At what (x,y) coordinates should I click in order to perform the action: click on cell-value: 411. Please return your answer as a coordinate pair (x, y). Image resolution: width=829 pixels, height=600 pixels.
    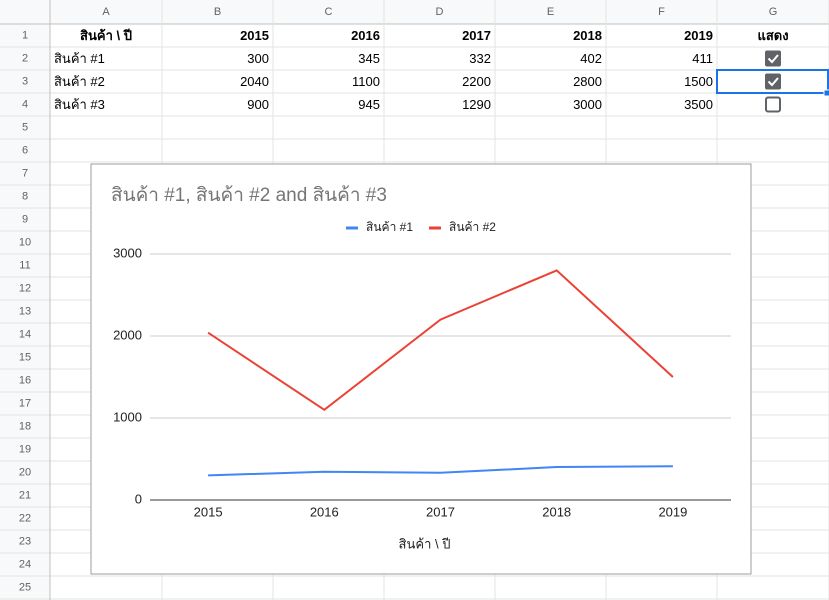
    Looking at the image, I should click on (702, 58).